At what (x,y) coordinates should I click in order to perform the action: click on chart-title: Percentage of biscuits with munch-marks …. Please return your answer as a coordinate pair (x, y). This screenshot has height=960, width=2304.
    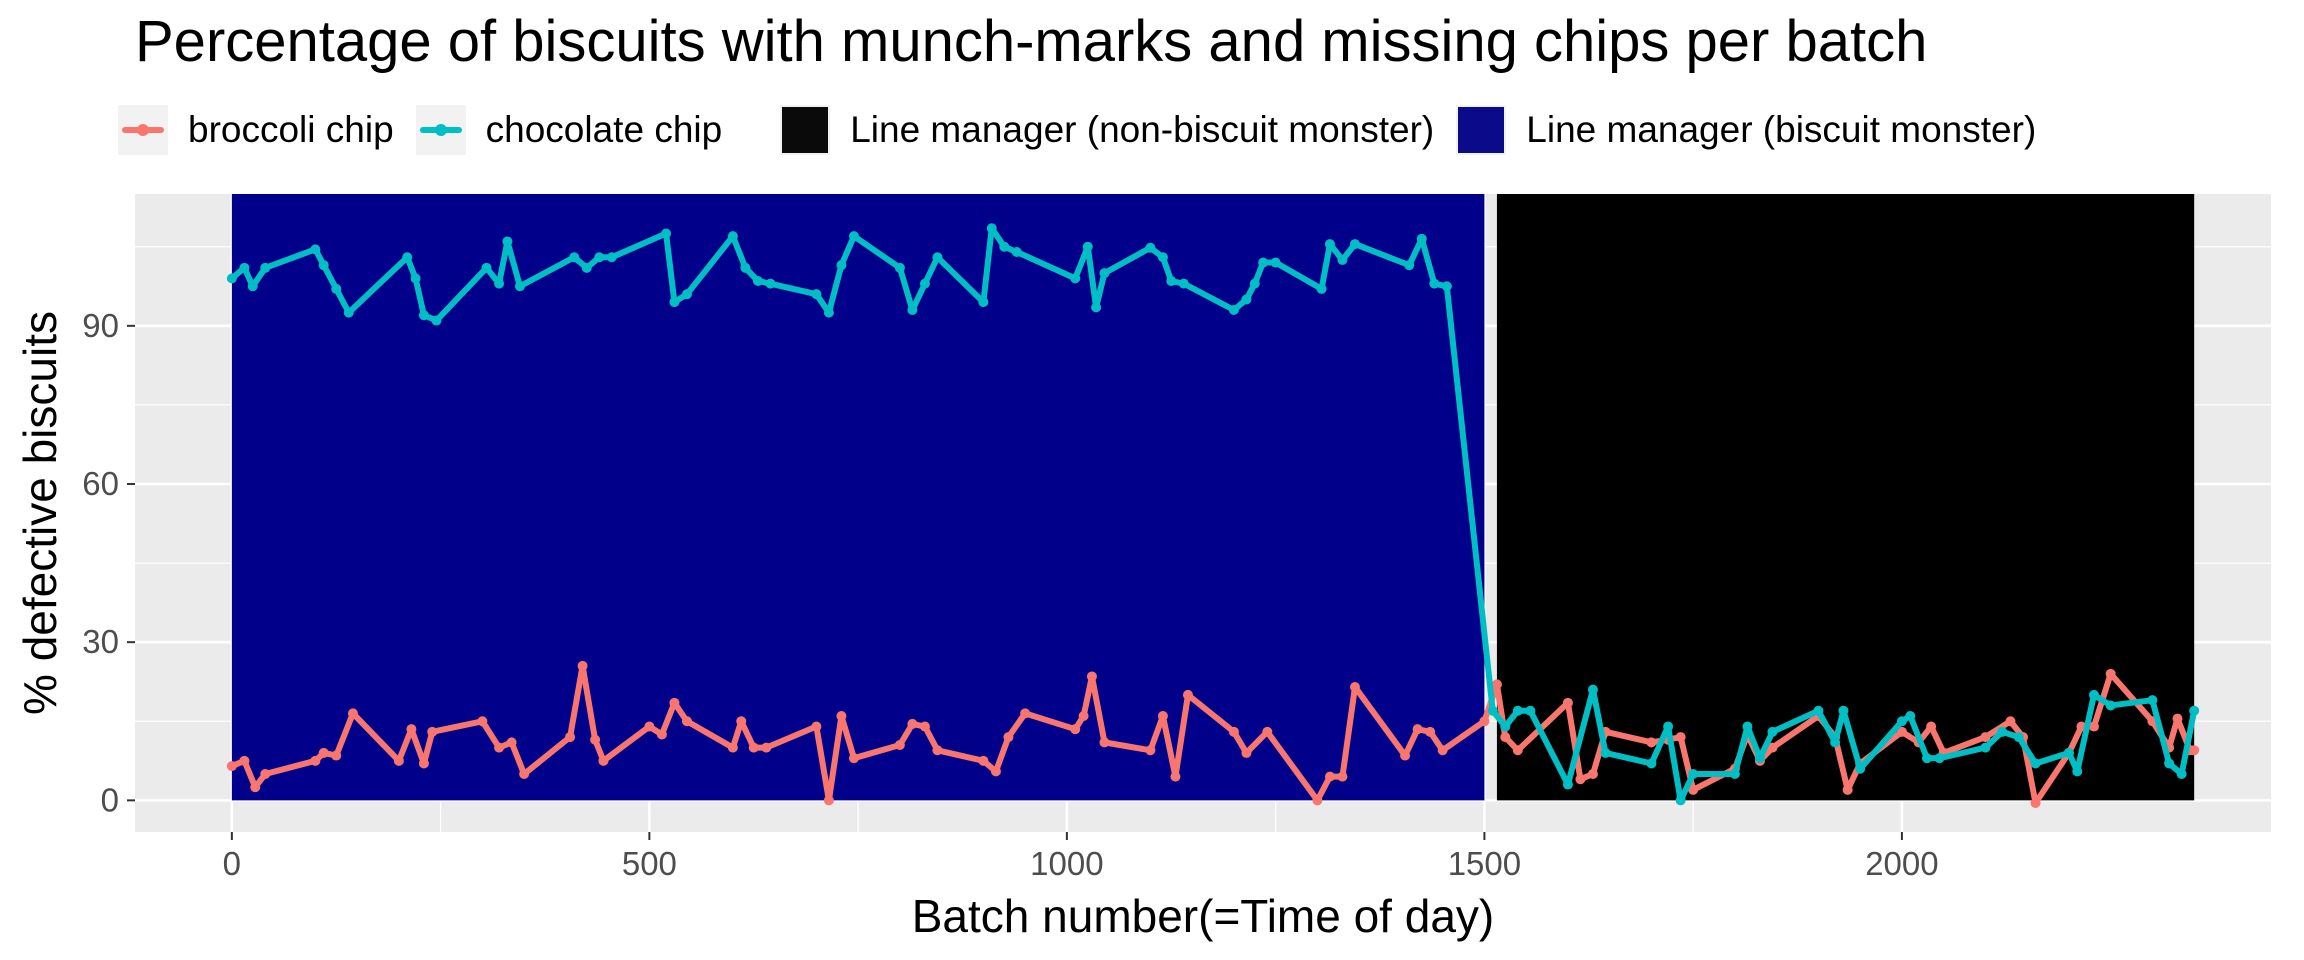
    Looking at the image, I should click on (1031, 41).